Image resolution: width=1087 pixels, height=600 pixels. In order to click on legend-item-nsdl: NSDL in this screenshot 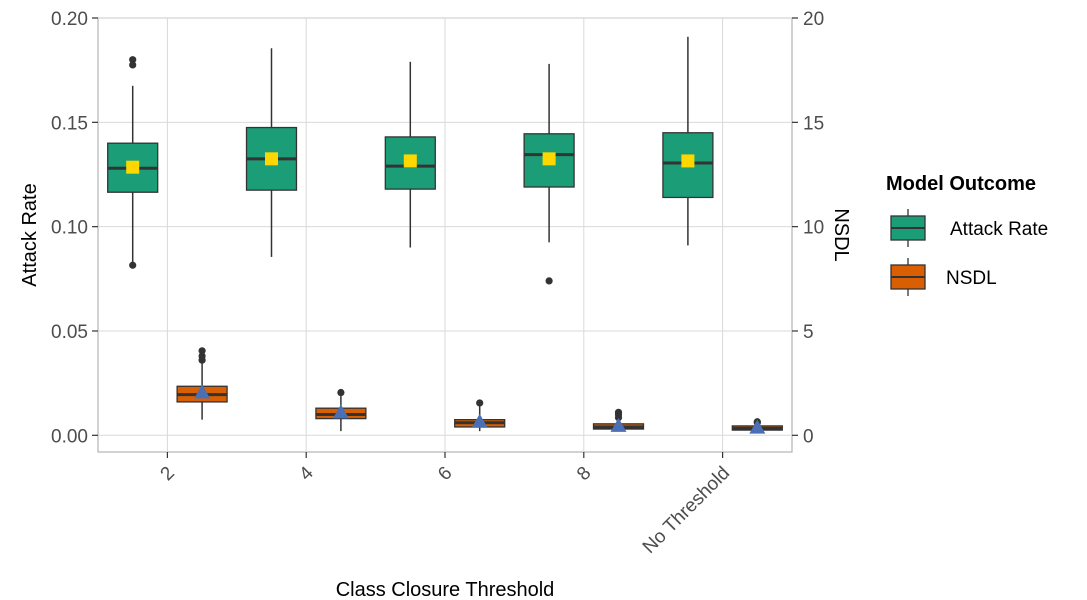, I will do `click(943, 277)`.